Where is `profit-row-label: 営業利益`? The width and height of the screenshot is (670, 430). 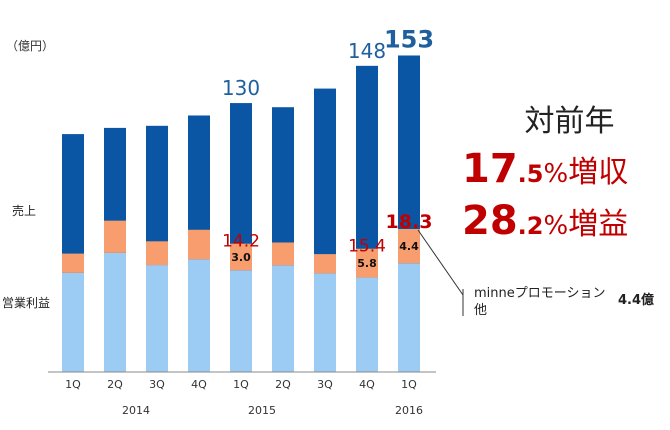
profit-row-label: 営業利益 is located at coordinates (26, 303).